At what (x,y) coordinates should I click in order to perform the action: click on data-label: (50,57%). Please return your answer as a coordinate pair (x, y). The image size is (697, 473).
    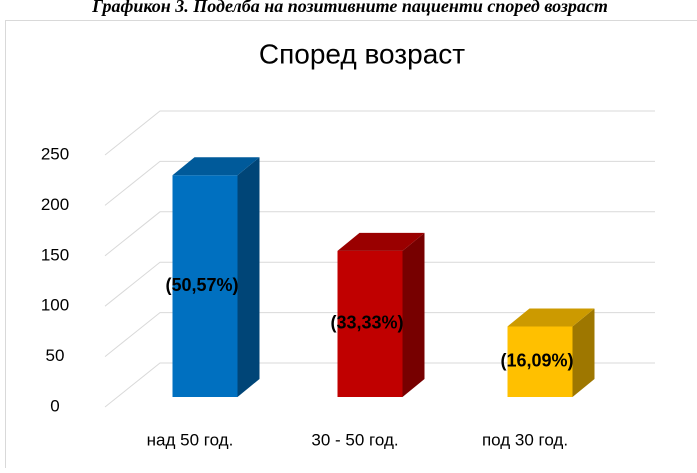
    Looking at the image, I should click on (201, 285).